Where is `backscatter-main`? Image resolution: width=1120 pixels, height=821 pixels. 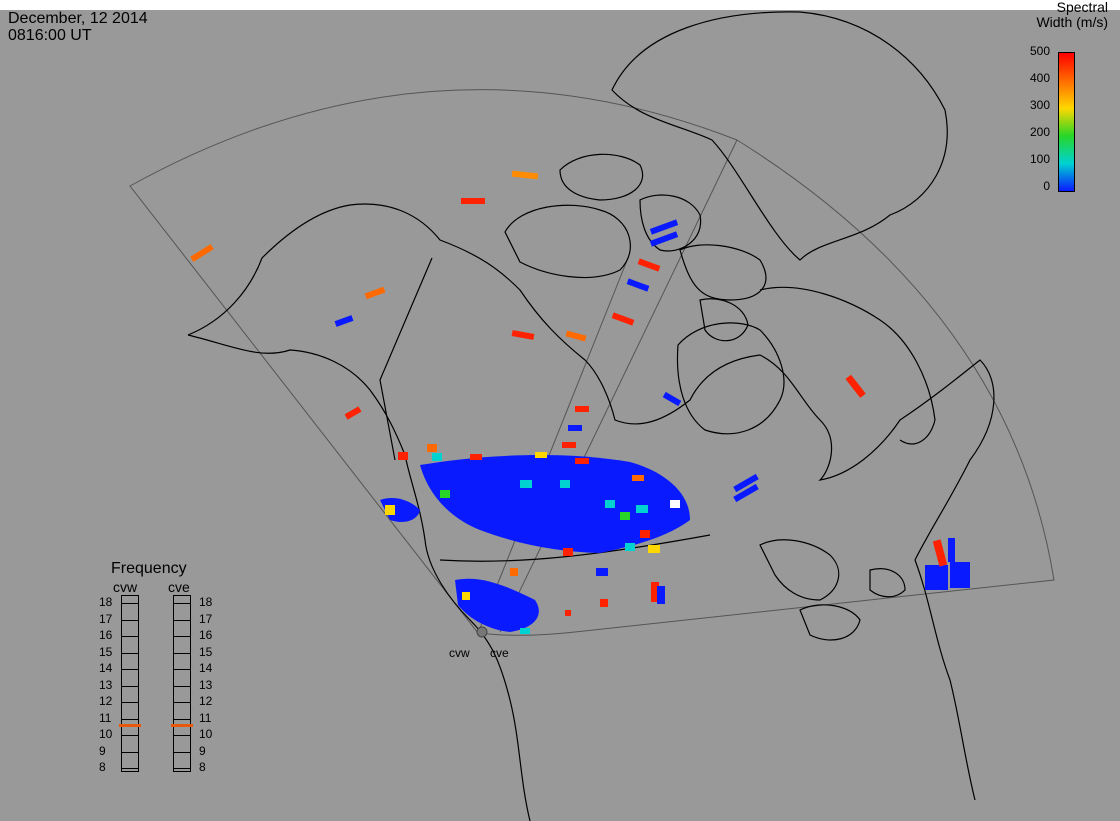
backscatter-main is located at coordinates (675, 543).